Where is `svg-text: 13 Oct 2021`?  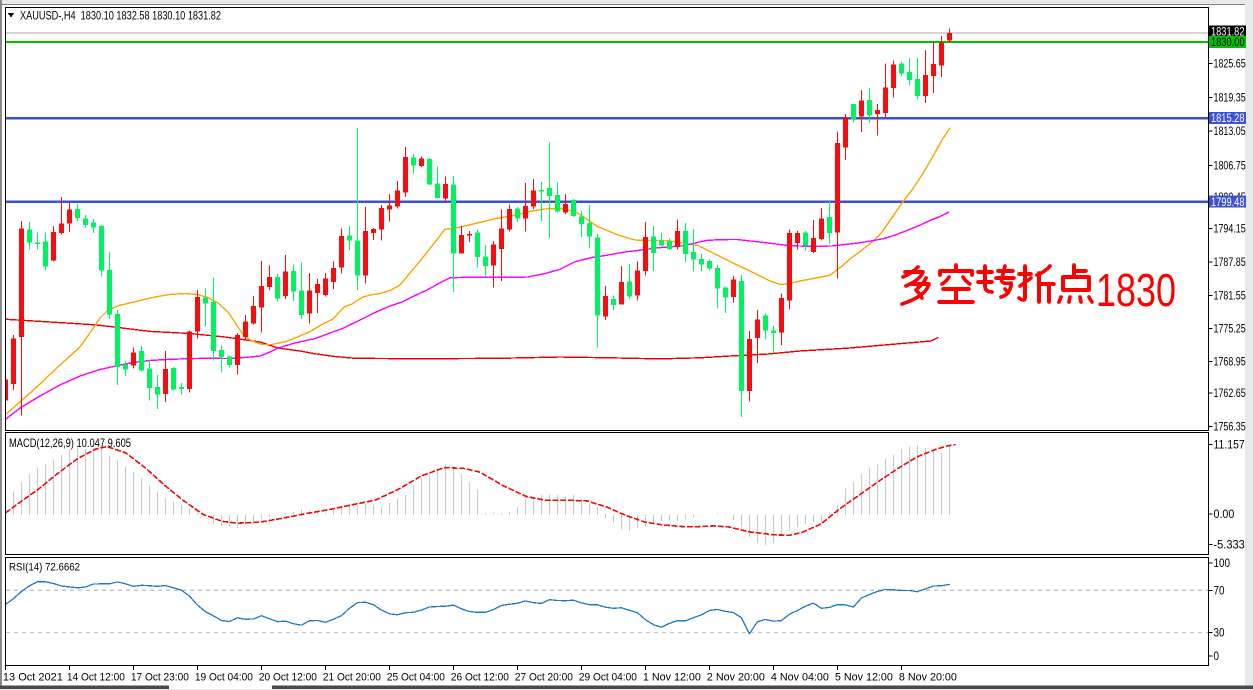 svg-text: 13 Oct 2021 is located at coordinates (33, 678).